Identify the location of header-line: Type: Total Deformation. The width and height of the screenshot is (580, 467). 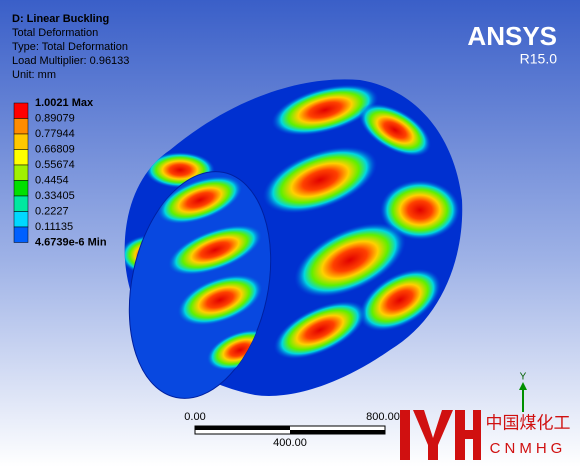
(70, 47).